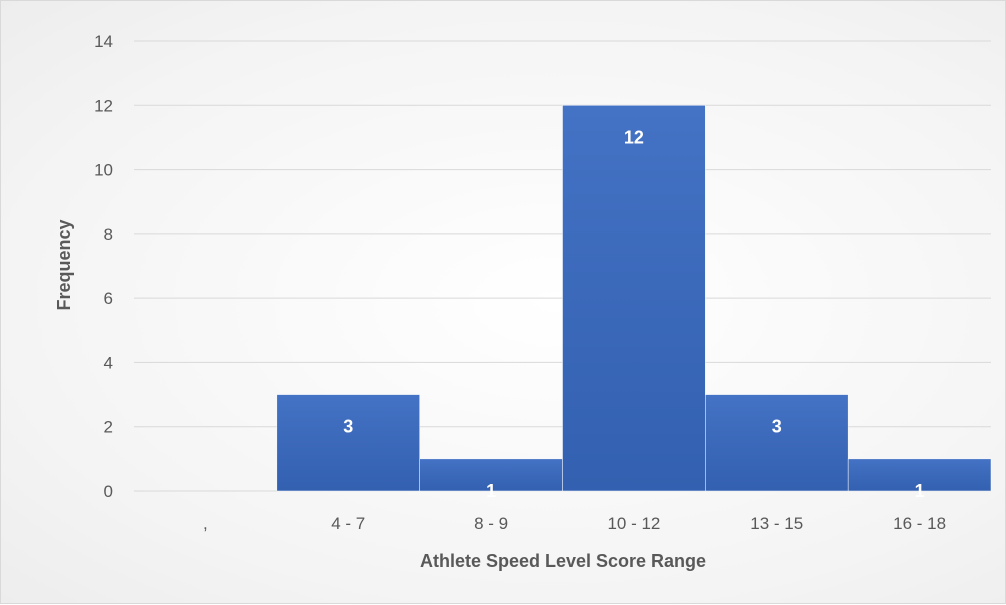 The height and width of the screenshot is (605, 1006). What do you see at coordinates (633, 523) in the screenshot?
I see `x-tick-label: 10 - 12` at bounding box center [633, 523].